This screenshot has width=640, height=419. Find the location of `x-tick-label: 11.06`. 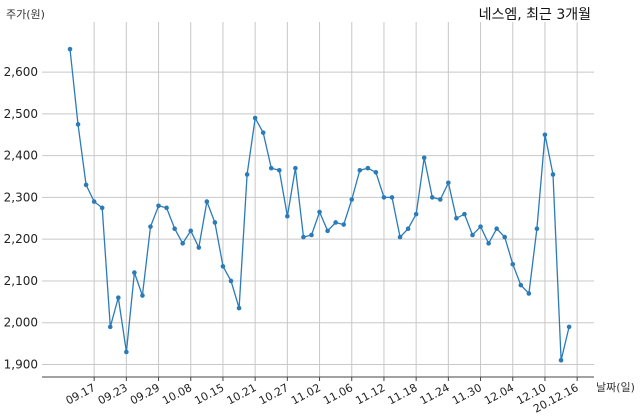

x-tick-label: 11.06 is located at coordinates (338, 394).